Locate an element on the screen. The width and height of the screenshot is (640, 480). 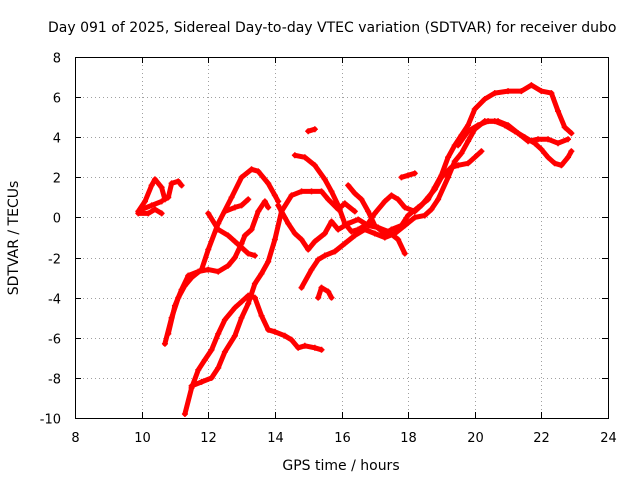
y-tick-label: 4 is located at coordinates (57, 139).